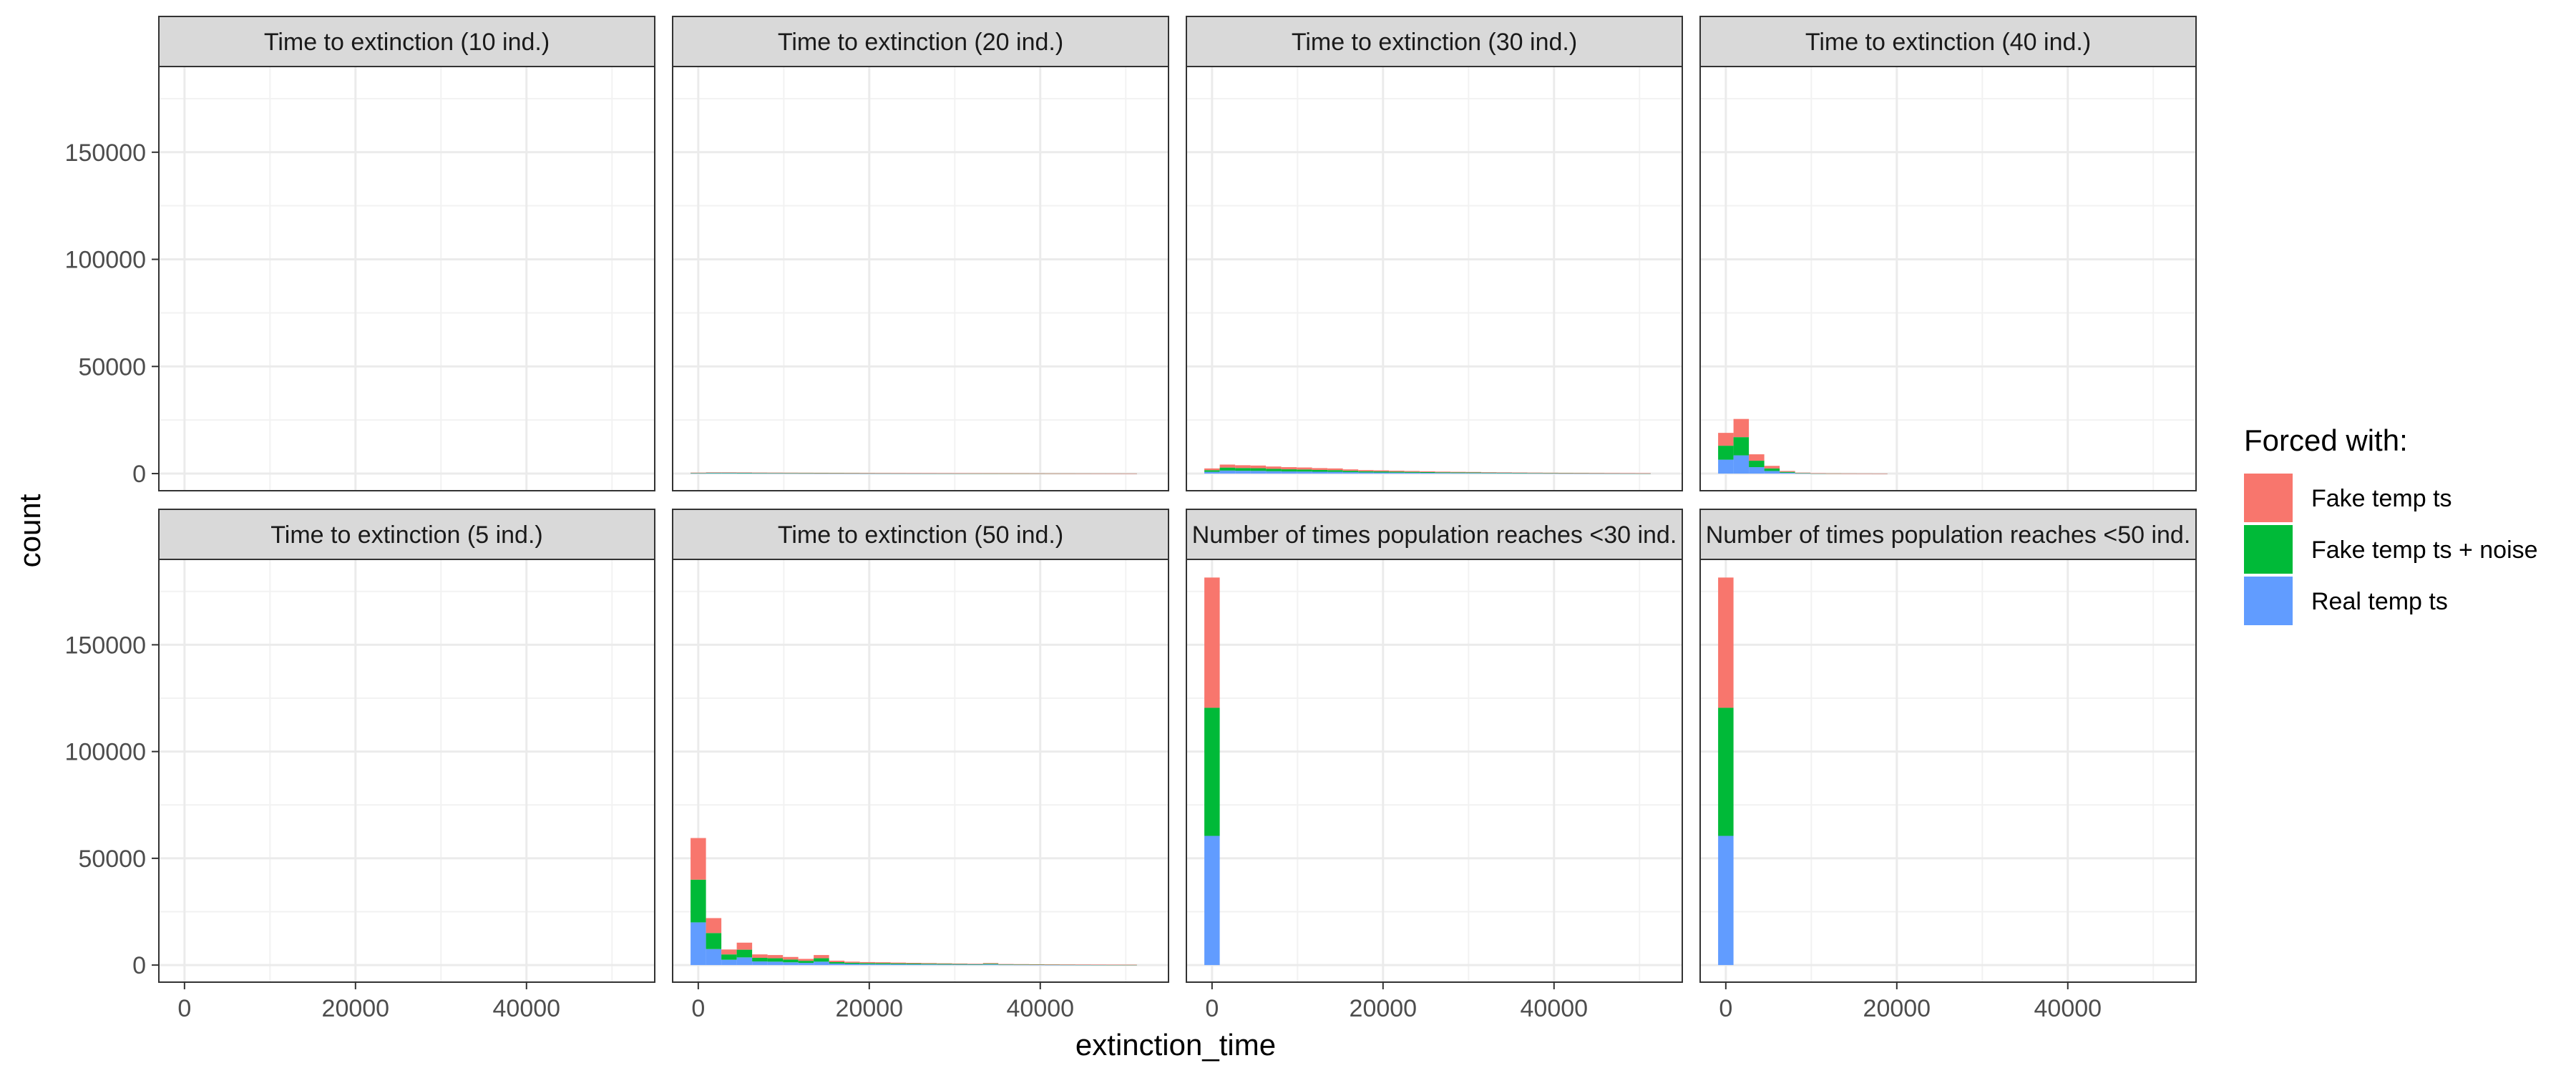 The image size is (2576, 1073). Describe the element at coordinates (2348, 498) in the screenshot. I see `legend-item-fake-temp-ts: Fake temp ts` at that location.